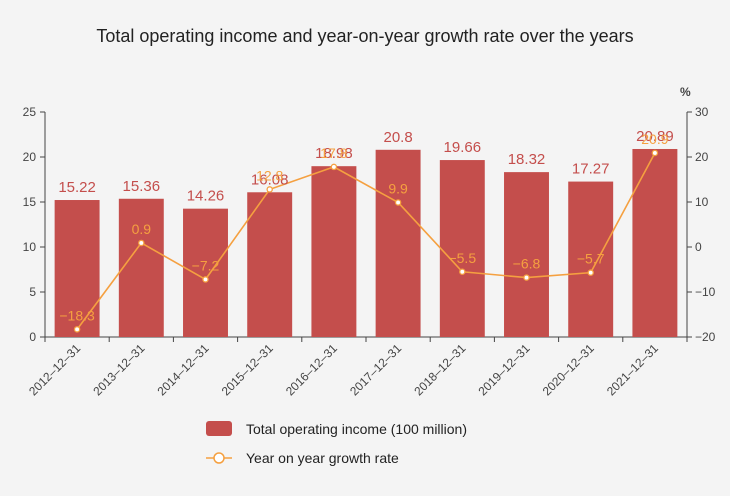 This screenshot has height=496, width=730. Describe the element at coordinates (30, 157) in the screenshot. I see `y-left-tick-label: 20` at that location.